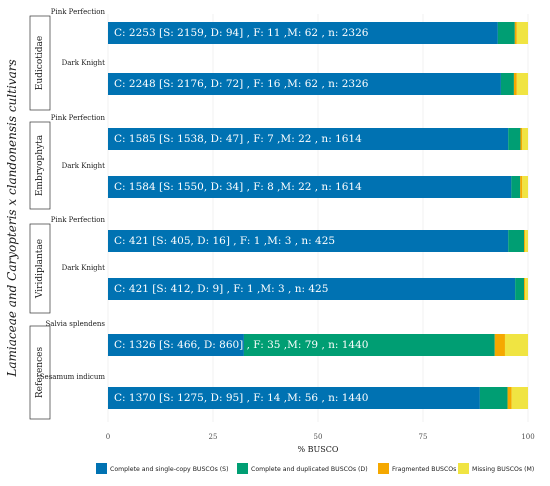  What do you see at coordinates (213, 437) in the screenshot?
I see `x-tick-label: 25` at bounding box center [213, 437].